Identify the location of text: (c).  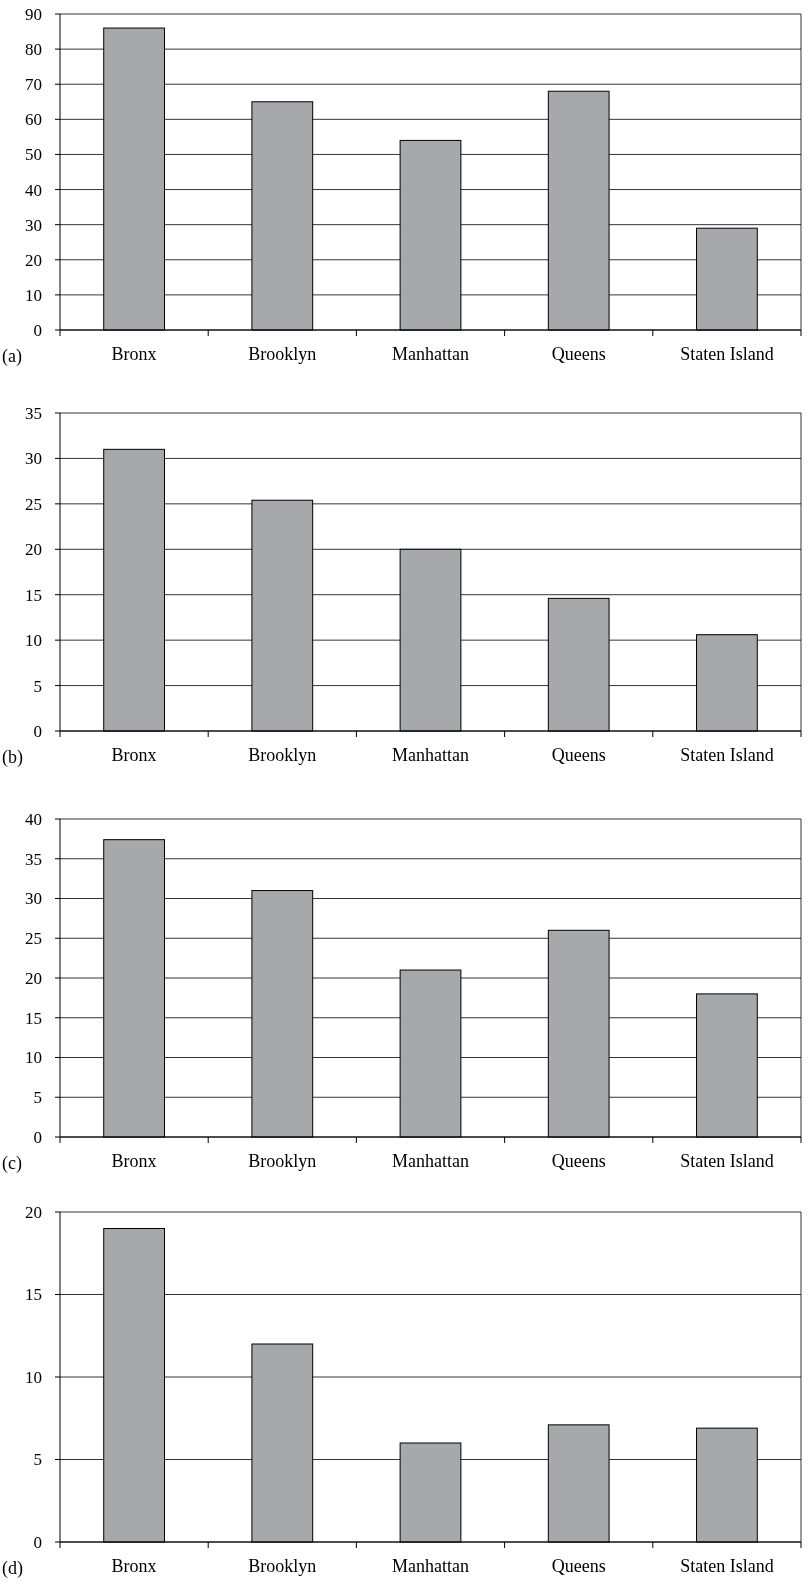
(12, 1163).